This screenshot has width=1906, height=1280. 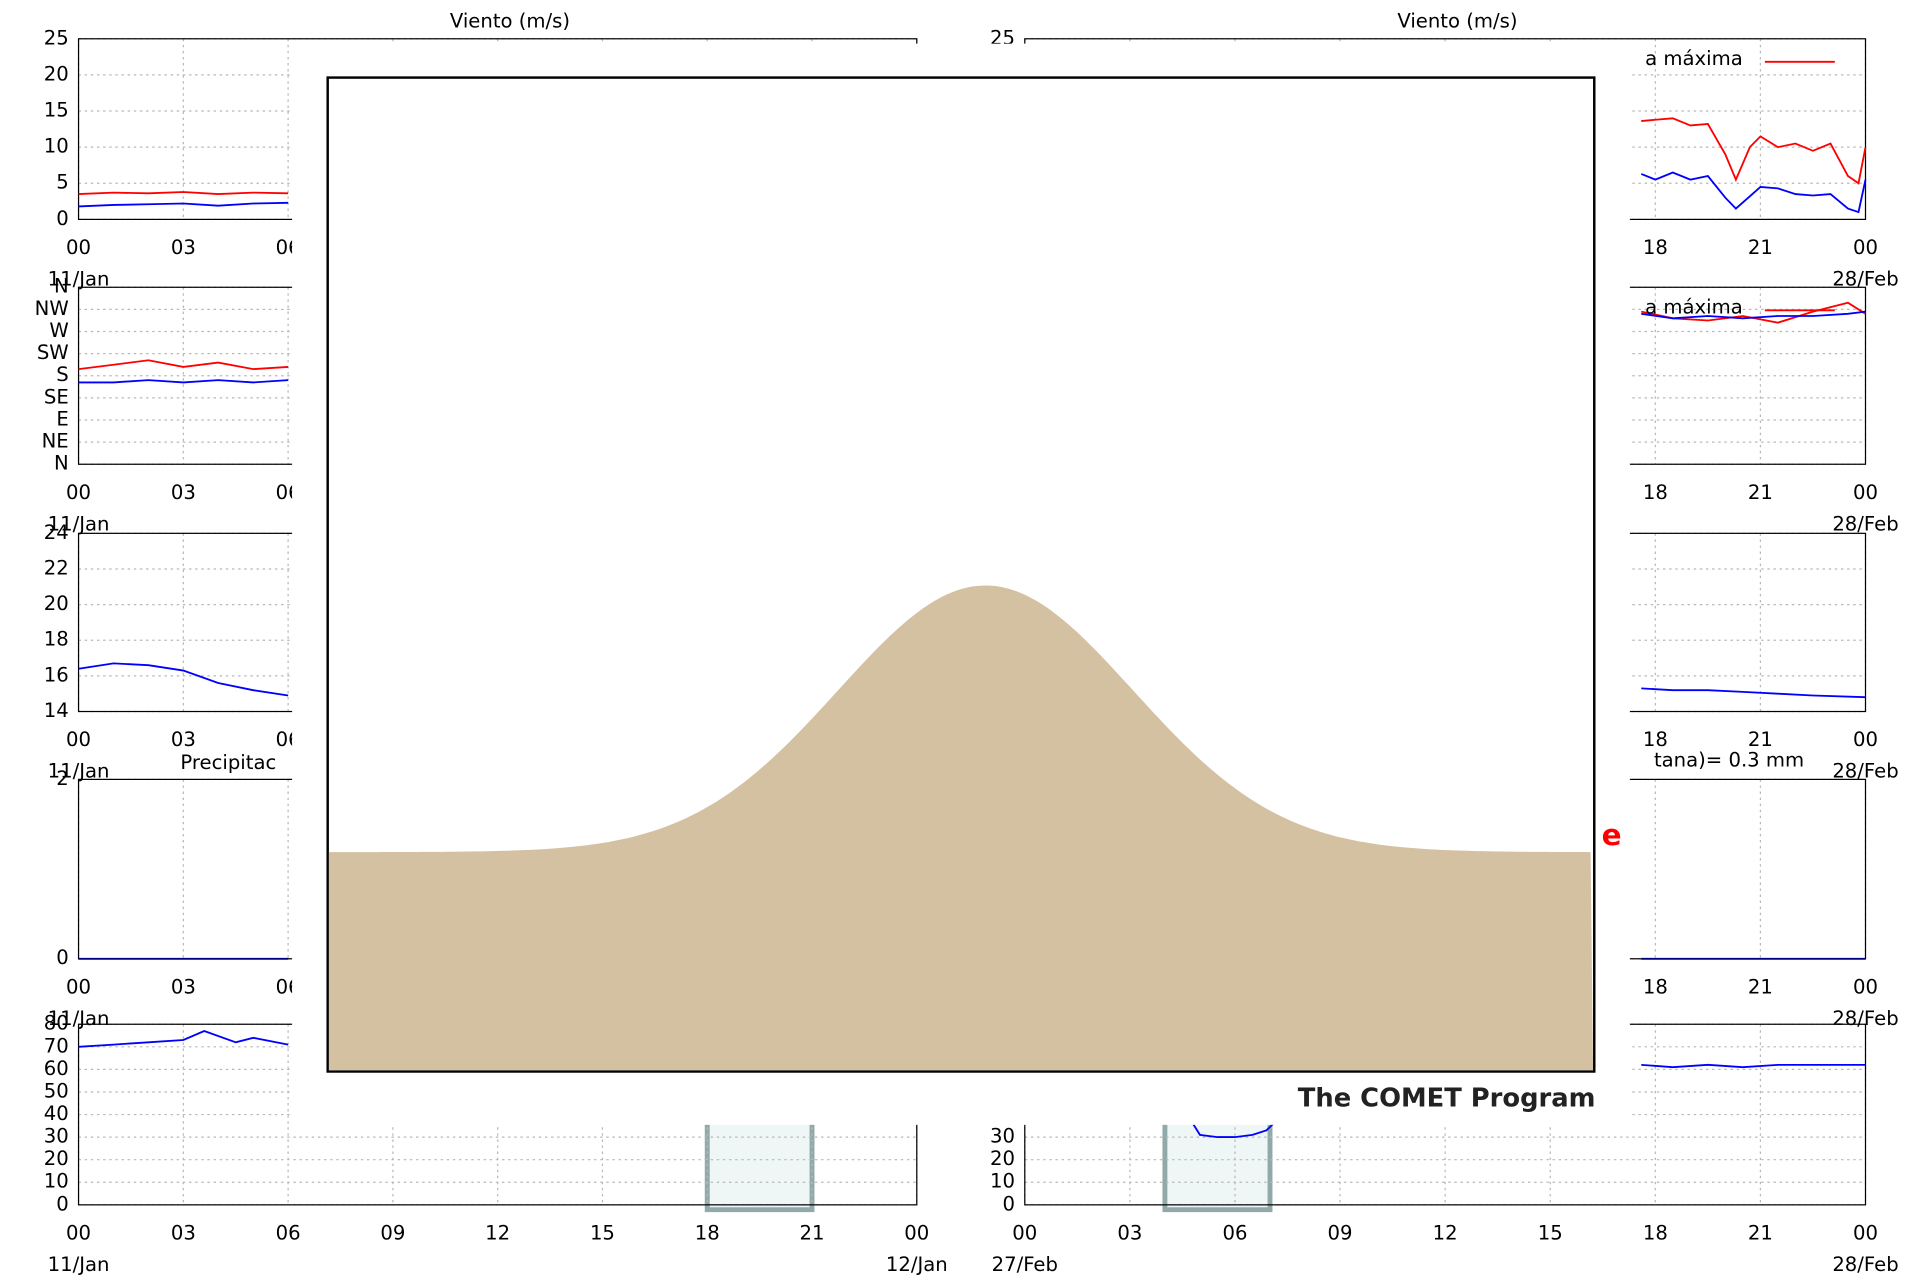 What do you see at coordinates (56, 710) in the screenshot?
I see `y-tick-label: 14` at bounding box center [56, 710].